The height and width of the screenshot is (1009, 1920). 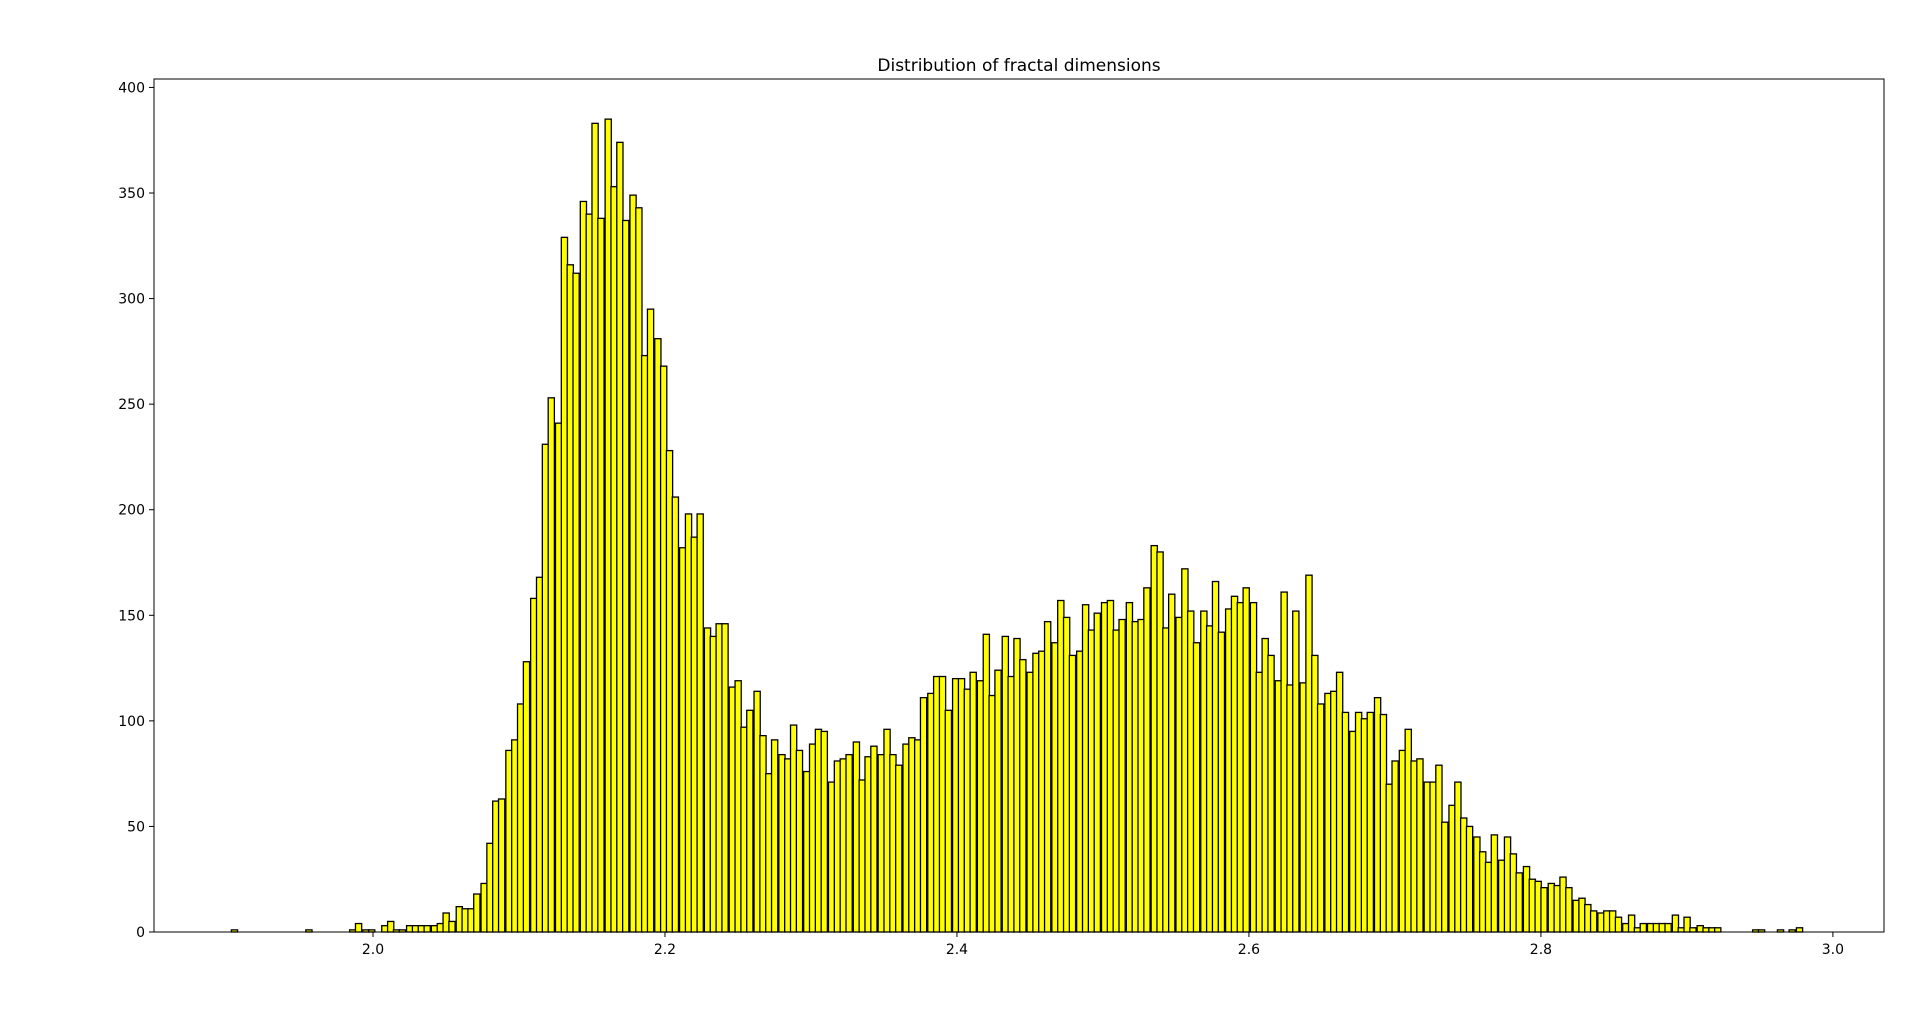 I want to click on y-axis: 0 50 100 150 200 250 300 350 400, so click(x=136, y=510).